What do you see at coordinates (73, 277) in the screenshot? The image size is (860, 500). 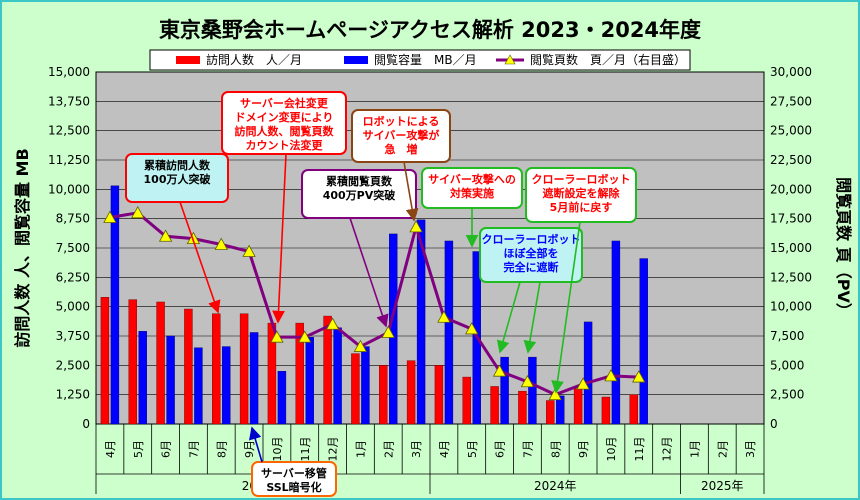 I see `y-left-tick-label: 6,250` at bounding box center [73, 277].